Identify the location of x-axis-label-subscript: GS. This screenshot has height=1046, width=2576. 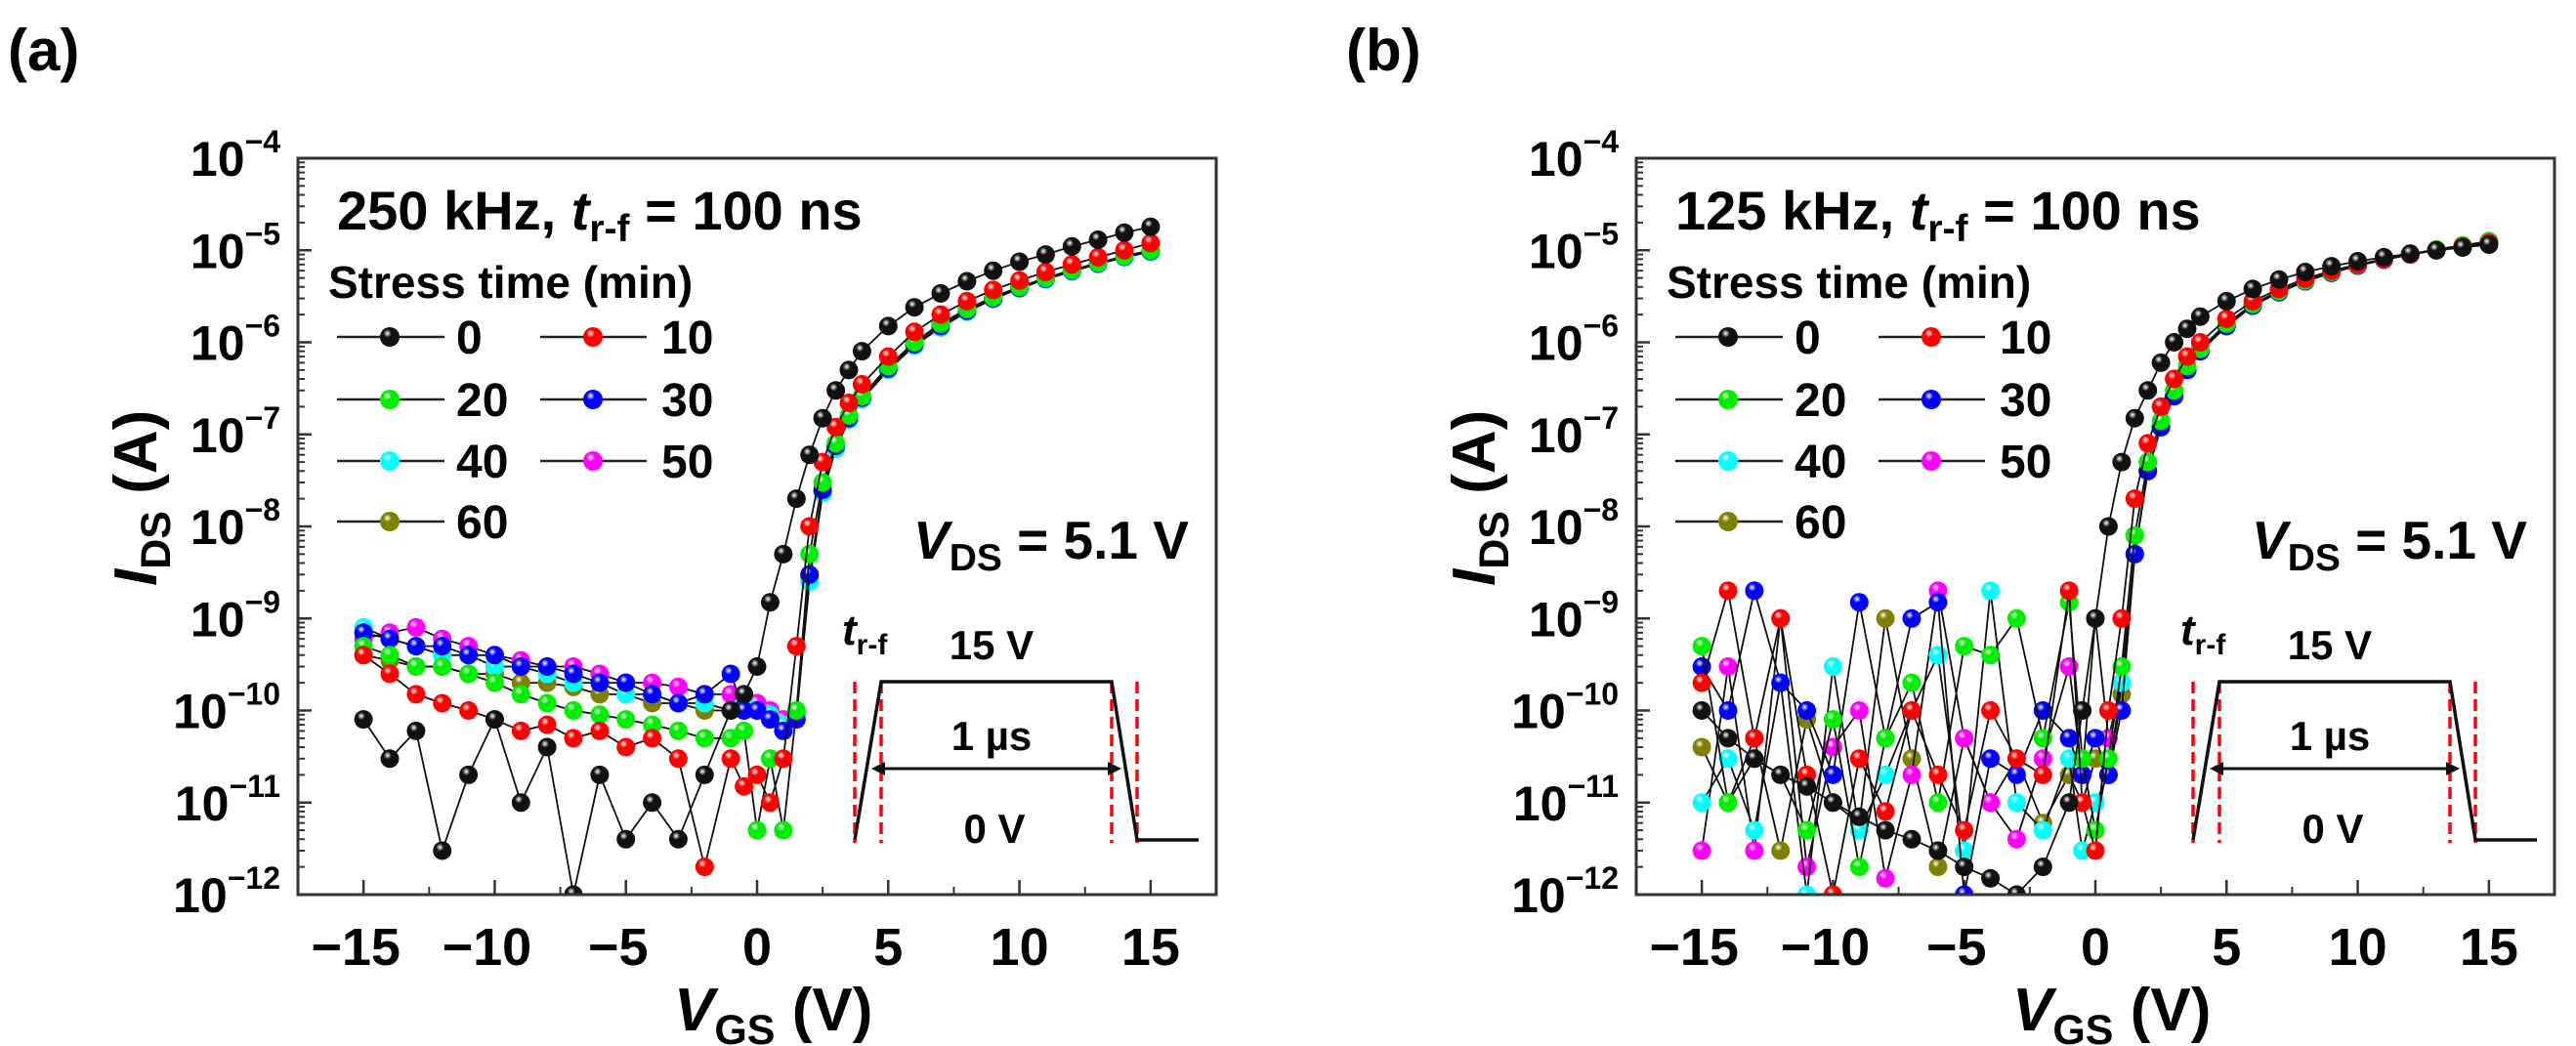
(2082, 1026).